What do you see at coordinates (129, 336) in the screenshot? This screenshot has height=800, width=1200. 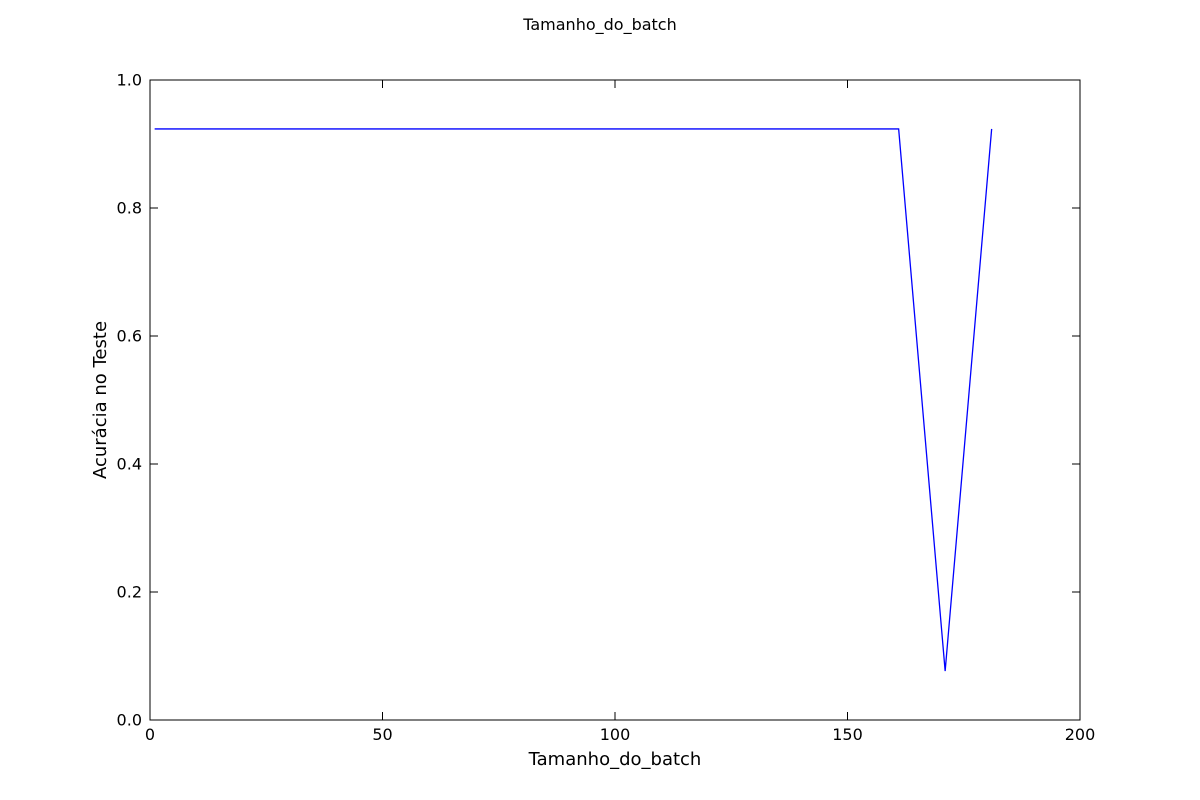 I see `y-tick-label: 0.6` at bounding box center [129, 336].